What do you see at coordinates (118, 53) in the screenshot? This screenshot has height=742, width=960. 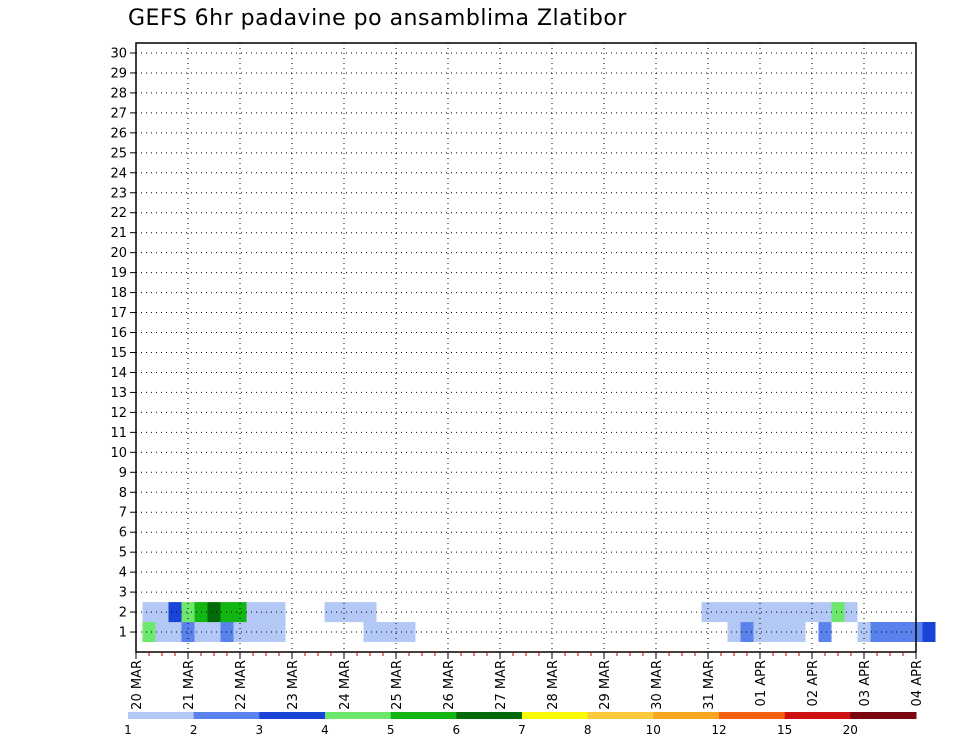 I see `y-tick-label: 30` at bounding box center [118, 53].